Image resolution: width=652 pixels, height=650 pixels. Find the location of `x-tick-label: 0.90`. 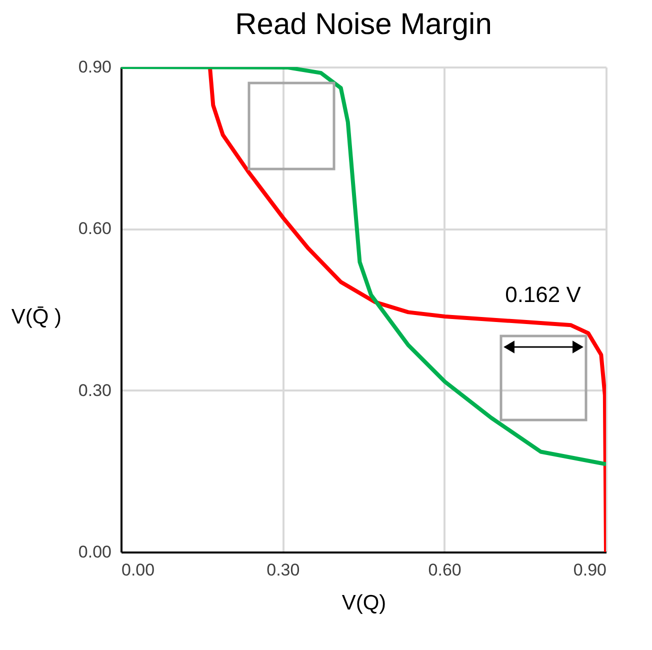

x-tick-label: 0.90 is located at coordinates (589, 570).